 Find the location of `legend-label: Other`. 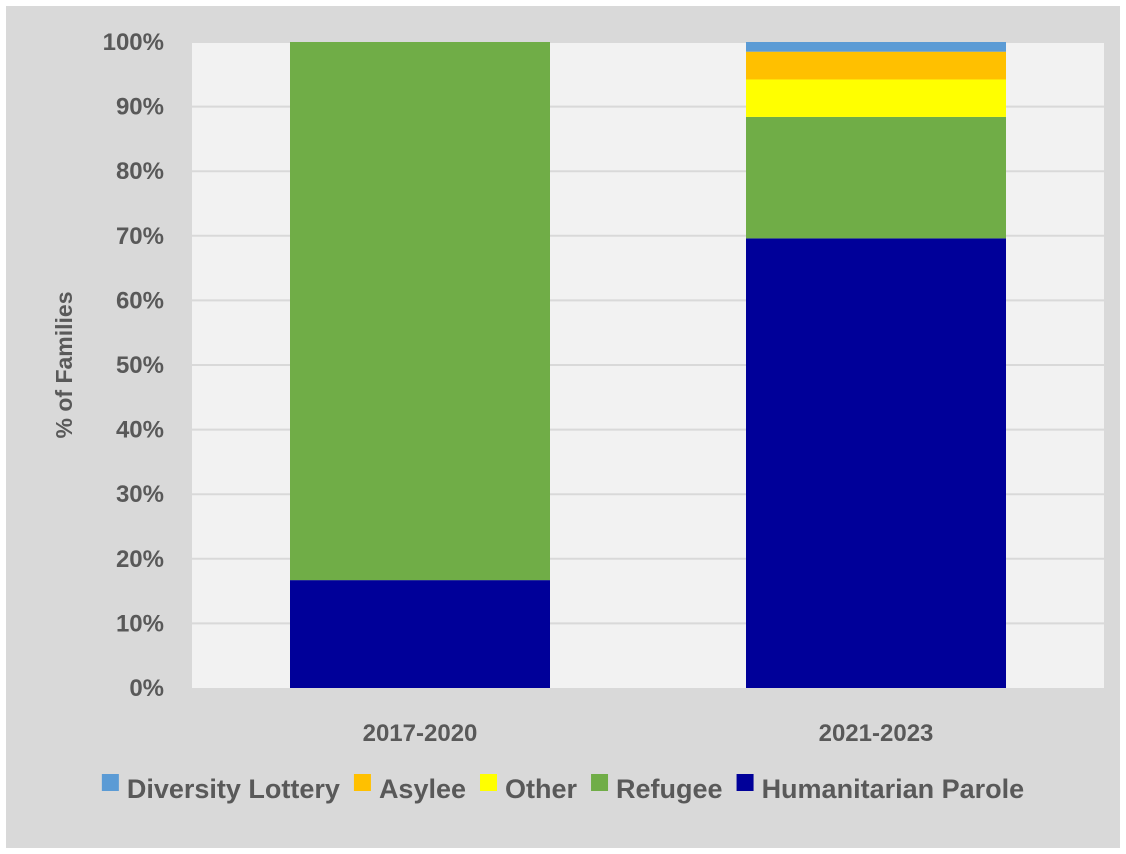

legend-label: Other is located at coordinates (541, 789).